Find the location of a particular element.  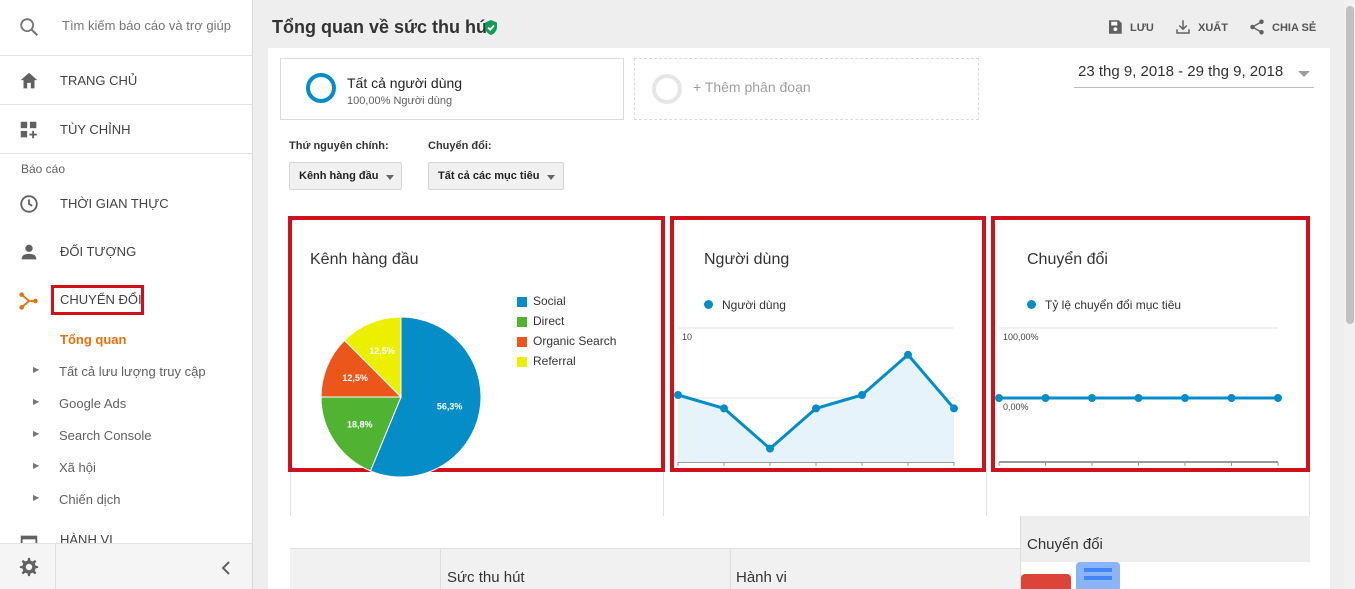

export-label: XUẤT is located at coordinates (1213, 28).